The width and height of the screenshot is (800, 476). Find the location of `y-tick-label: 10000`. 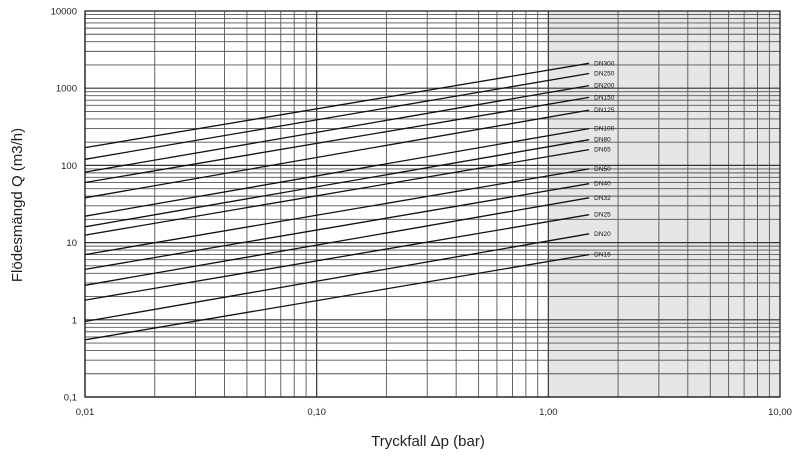

y-tick-label: 10000 is located at coordinates (64, 12).